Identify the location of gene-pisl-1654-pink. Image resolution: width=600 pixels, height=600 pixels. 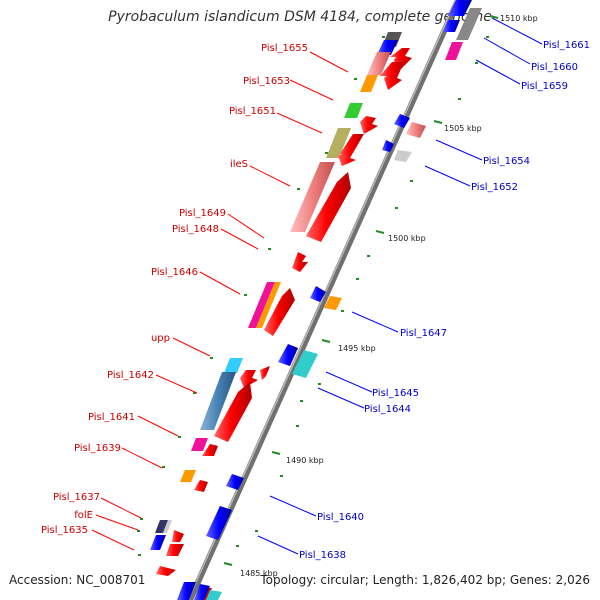
(416, 130).